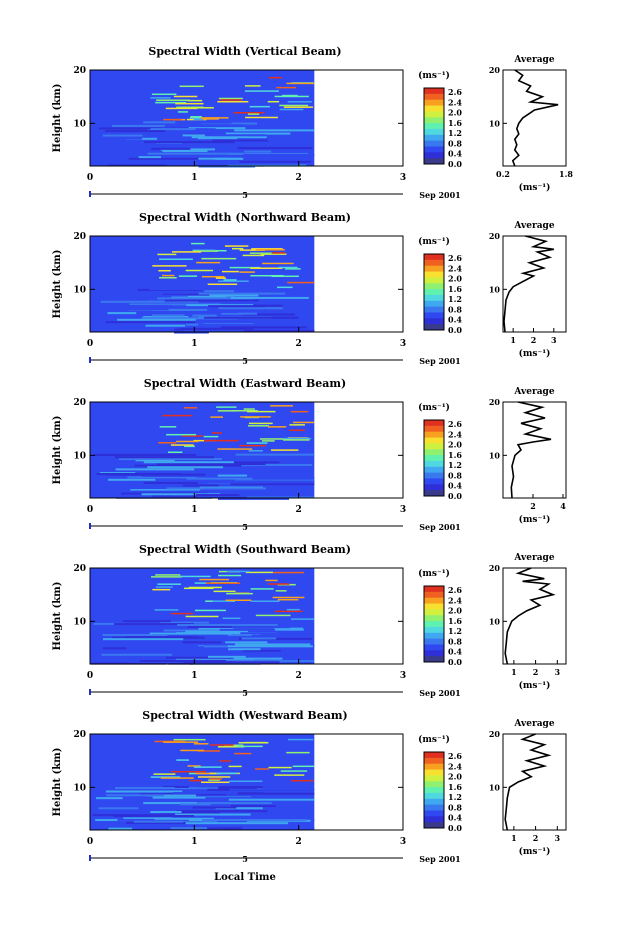 The image size is (619, 929). Describe the element at coordinates (455, 299) in the screenshot. I see `colorbar-tick-label: 1.2` at that location.